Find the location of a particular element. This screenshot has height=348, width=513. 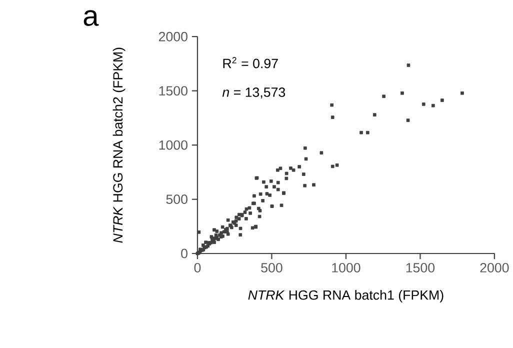

y-axis-title: NTRK HGG RNA batch2 (FPKM) is located at coordinates (119, 145).